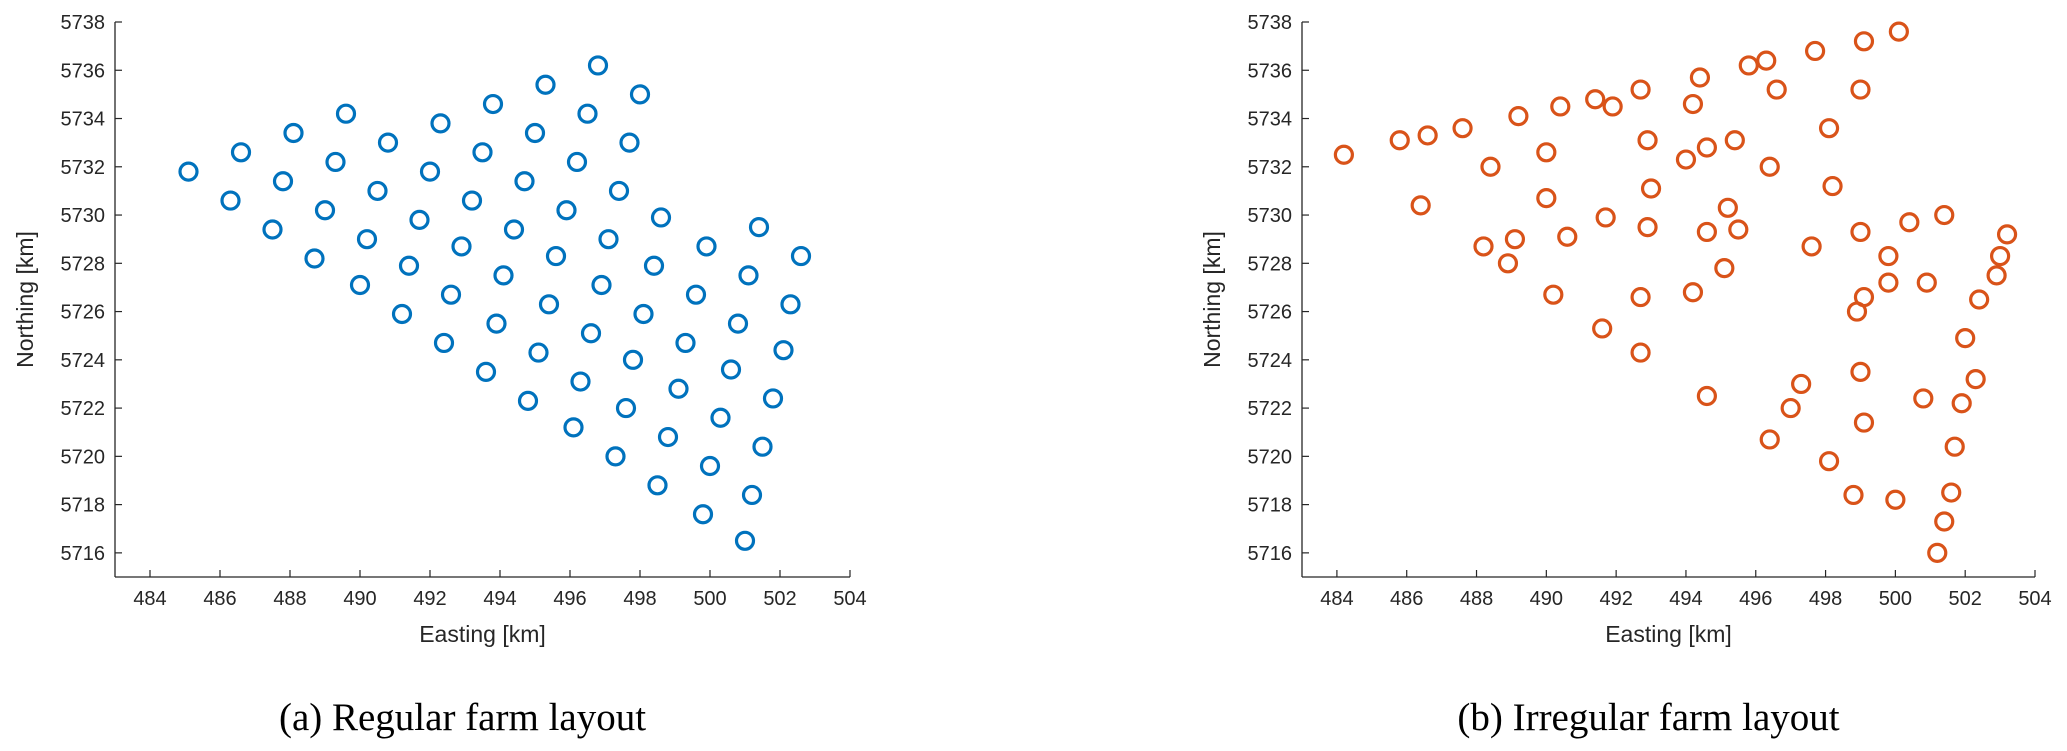 The image size is (2067, 751). I want to click on x-axis-label: Easting [km], so click(482, 634).